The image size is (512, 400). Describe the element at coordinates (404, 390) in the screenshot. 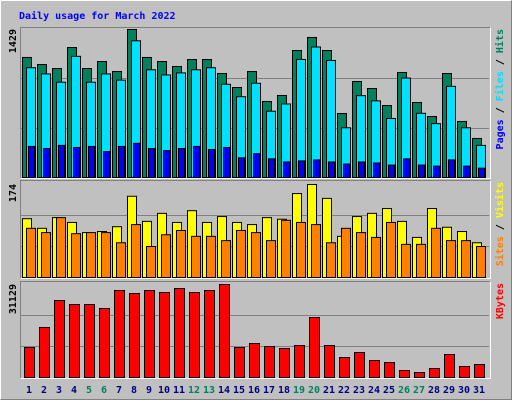

I see `x-tick-label: 26` at that location.